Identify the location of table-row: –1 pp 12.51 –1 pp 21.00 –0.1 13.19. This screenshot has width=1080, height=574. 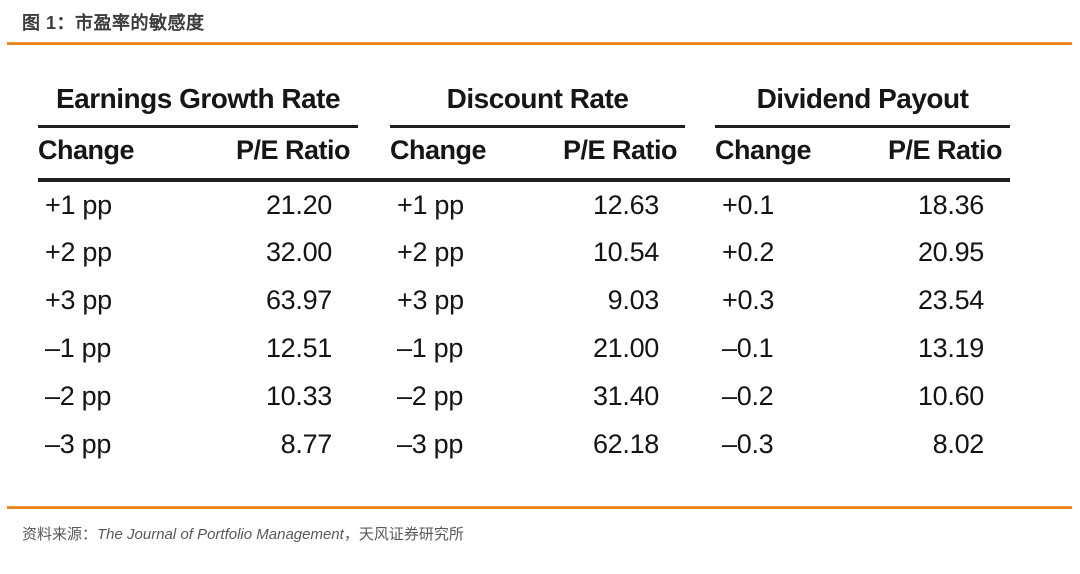
(524, 348).